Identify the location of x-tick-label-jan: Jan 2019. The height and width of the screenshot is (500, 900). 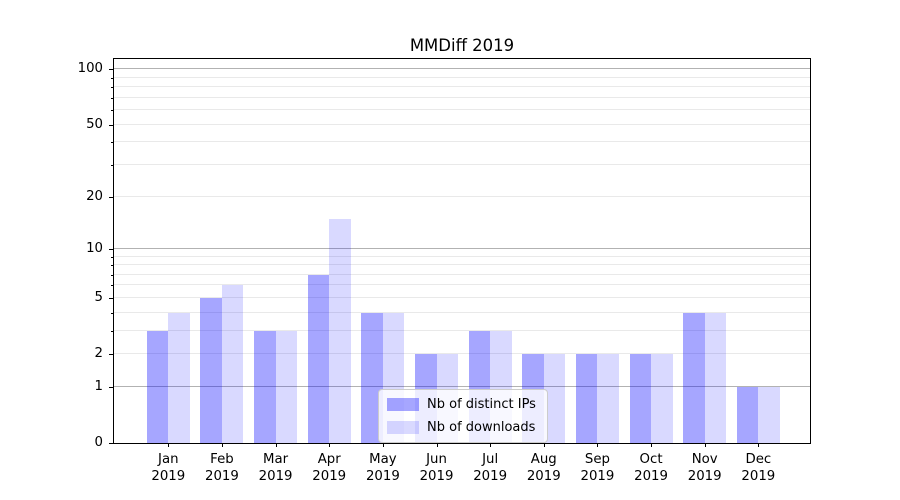
(168, 468).